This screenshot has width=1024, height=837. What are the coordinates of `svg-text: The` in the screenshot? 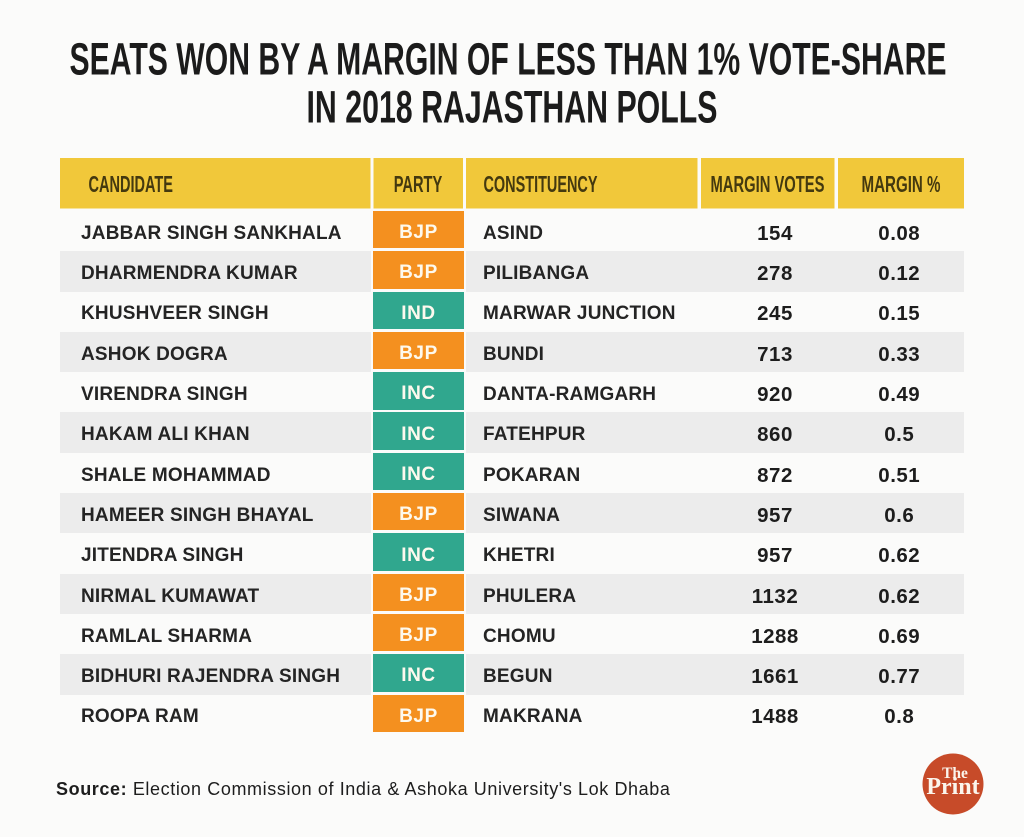 It's located at (955, 773).